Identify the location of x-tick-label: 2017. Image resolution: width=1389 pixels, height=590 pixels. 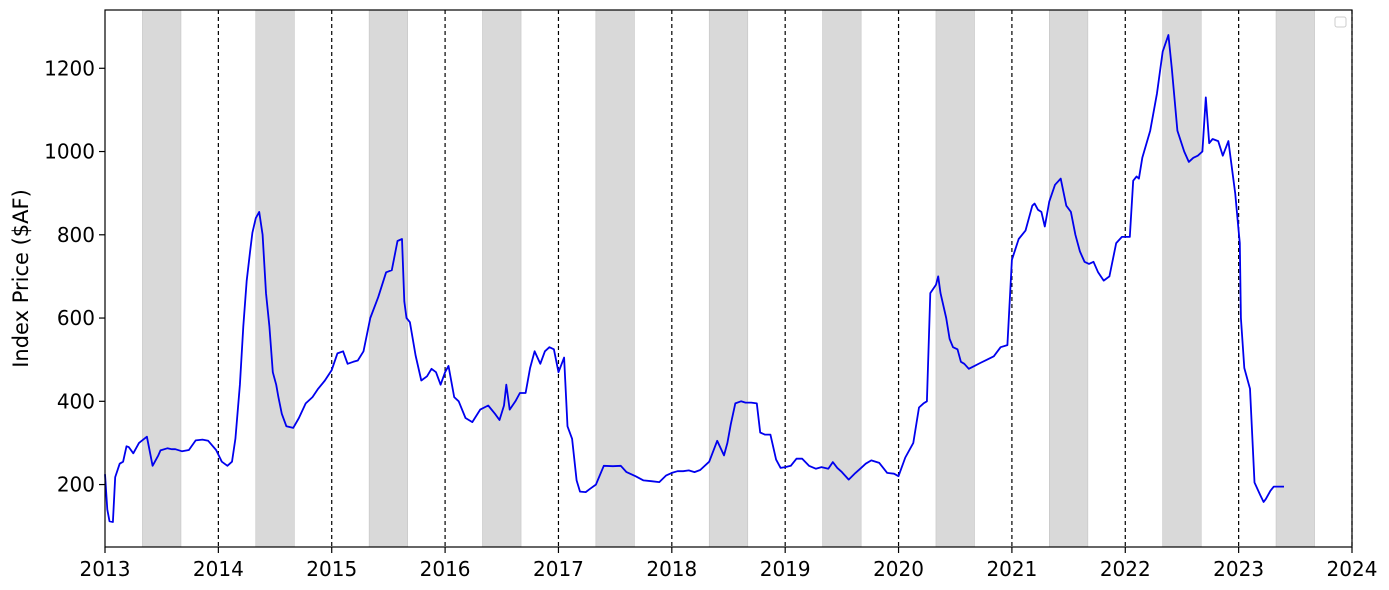
(558, 569).